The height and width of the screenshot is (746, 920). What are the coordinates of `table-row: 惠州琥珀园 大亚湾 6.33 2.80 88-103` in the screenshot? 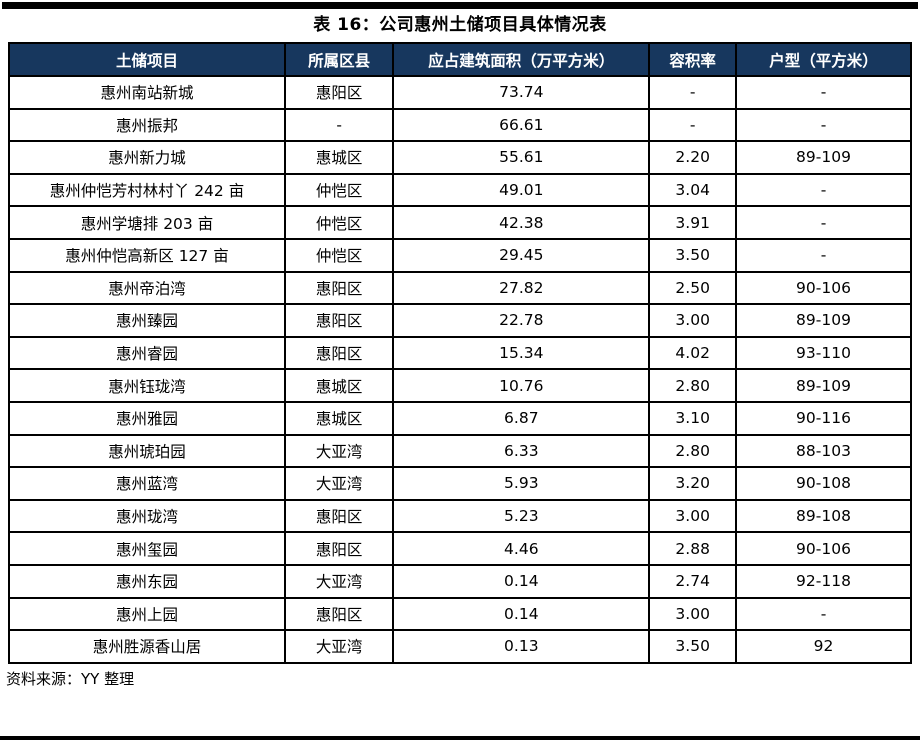 It's located at (460, 451).